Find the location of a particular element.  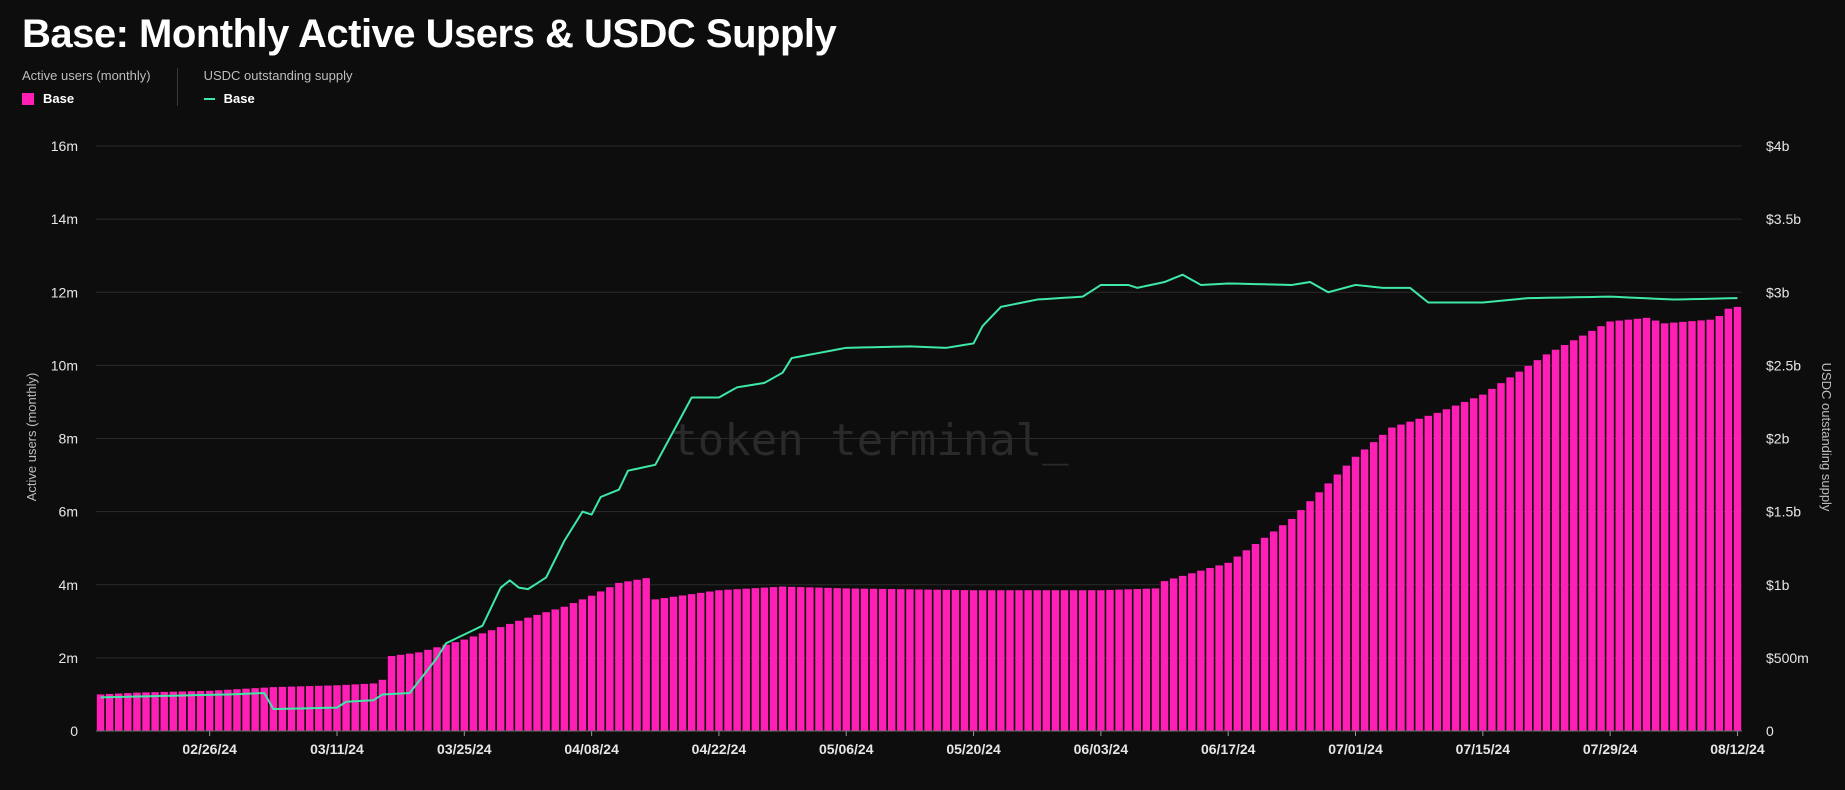

left-axis-tick-label: 4m is located at coordinates (68, 585).